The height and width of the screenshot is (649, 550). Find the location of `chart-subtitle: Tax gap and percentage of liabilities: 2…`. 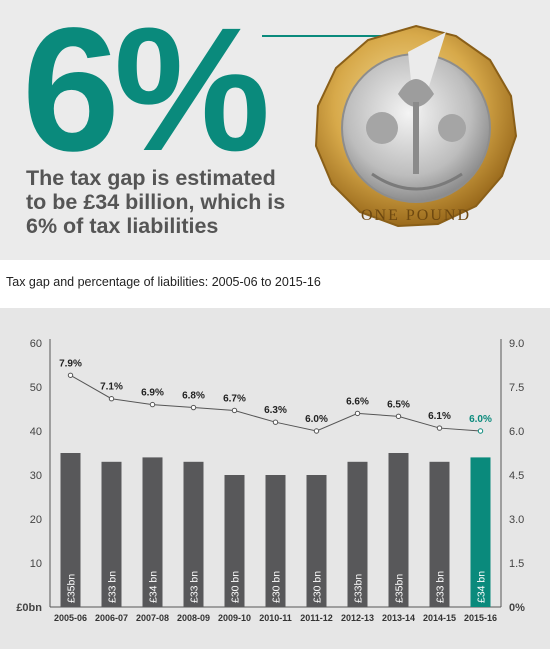

chart-subtitle: Tax gap and percentage of liabilities: 2… is located at coordinates (163, 282).